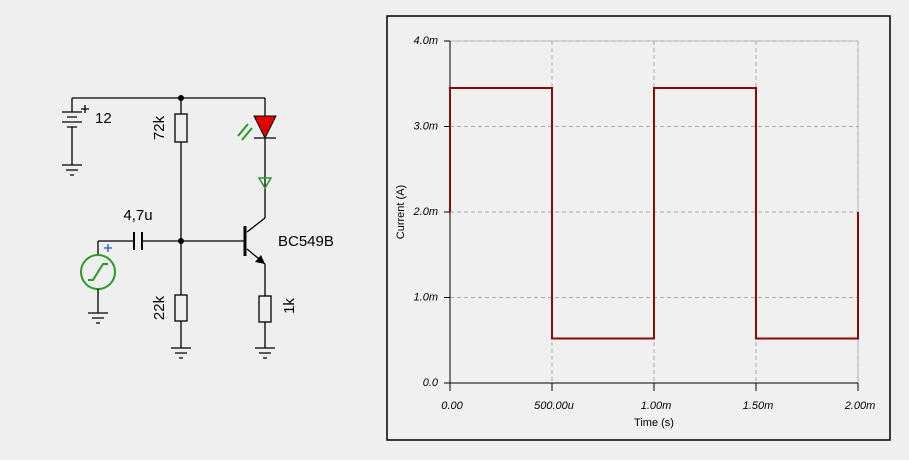 The height and width of the screenshot is (460, 909). I want to click on resistor-label: 72k, so click(159, 127).